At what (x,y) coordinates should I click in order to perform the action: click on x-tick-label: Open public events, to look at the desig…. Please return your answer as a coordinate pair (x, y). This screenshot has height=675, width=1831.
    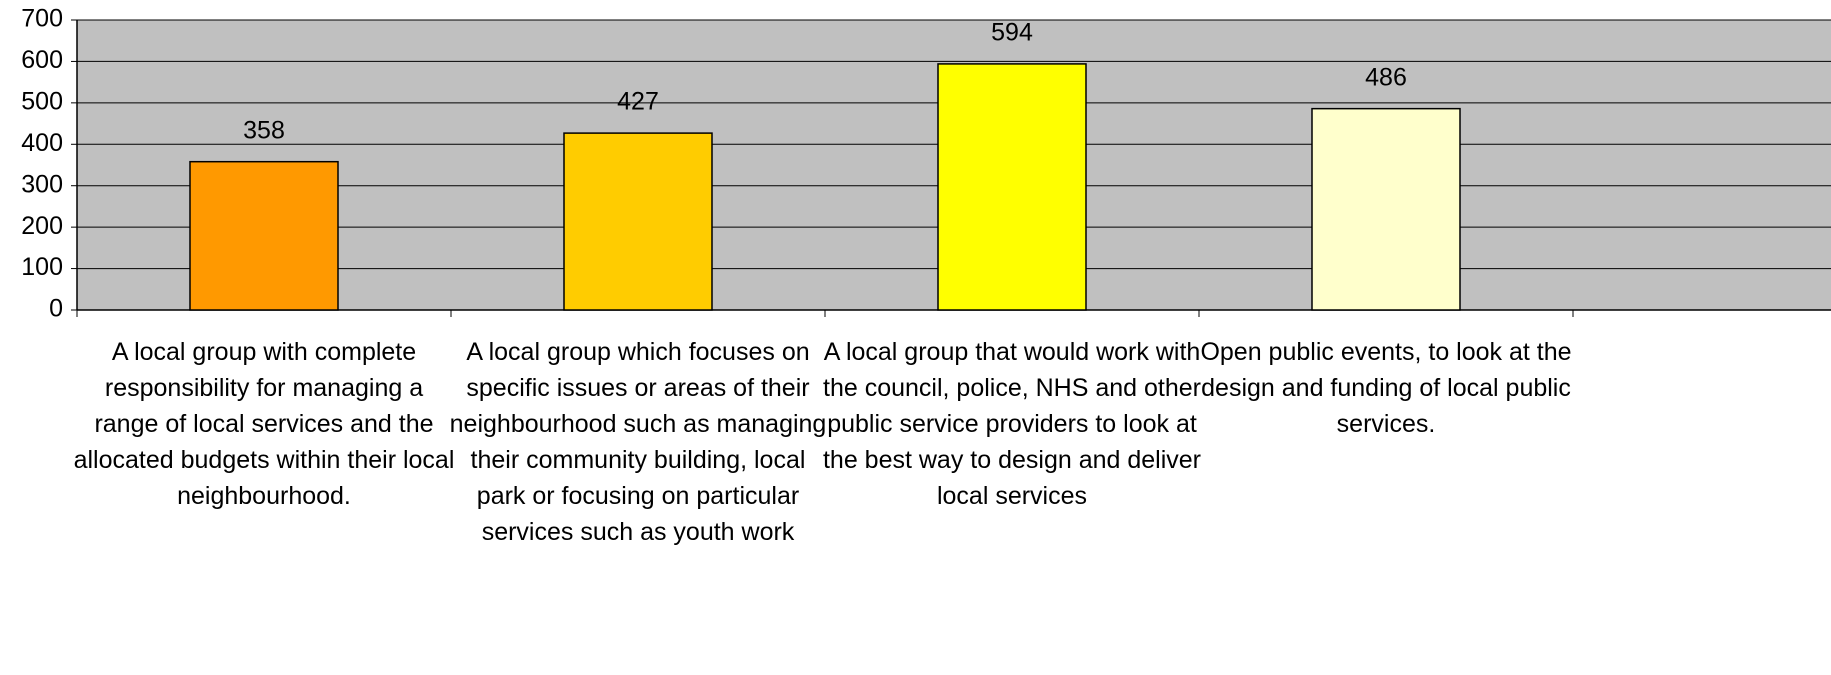
    Looking at the image, I should click on (1386, 388).